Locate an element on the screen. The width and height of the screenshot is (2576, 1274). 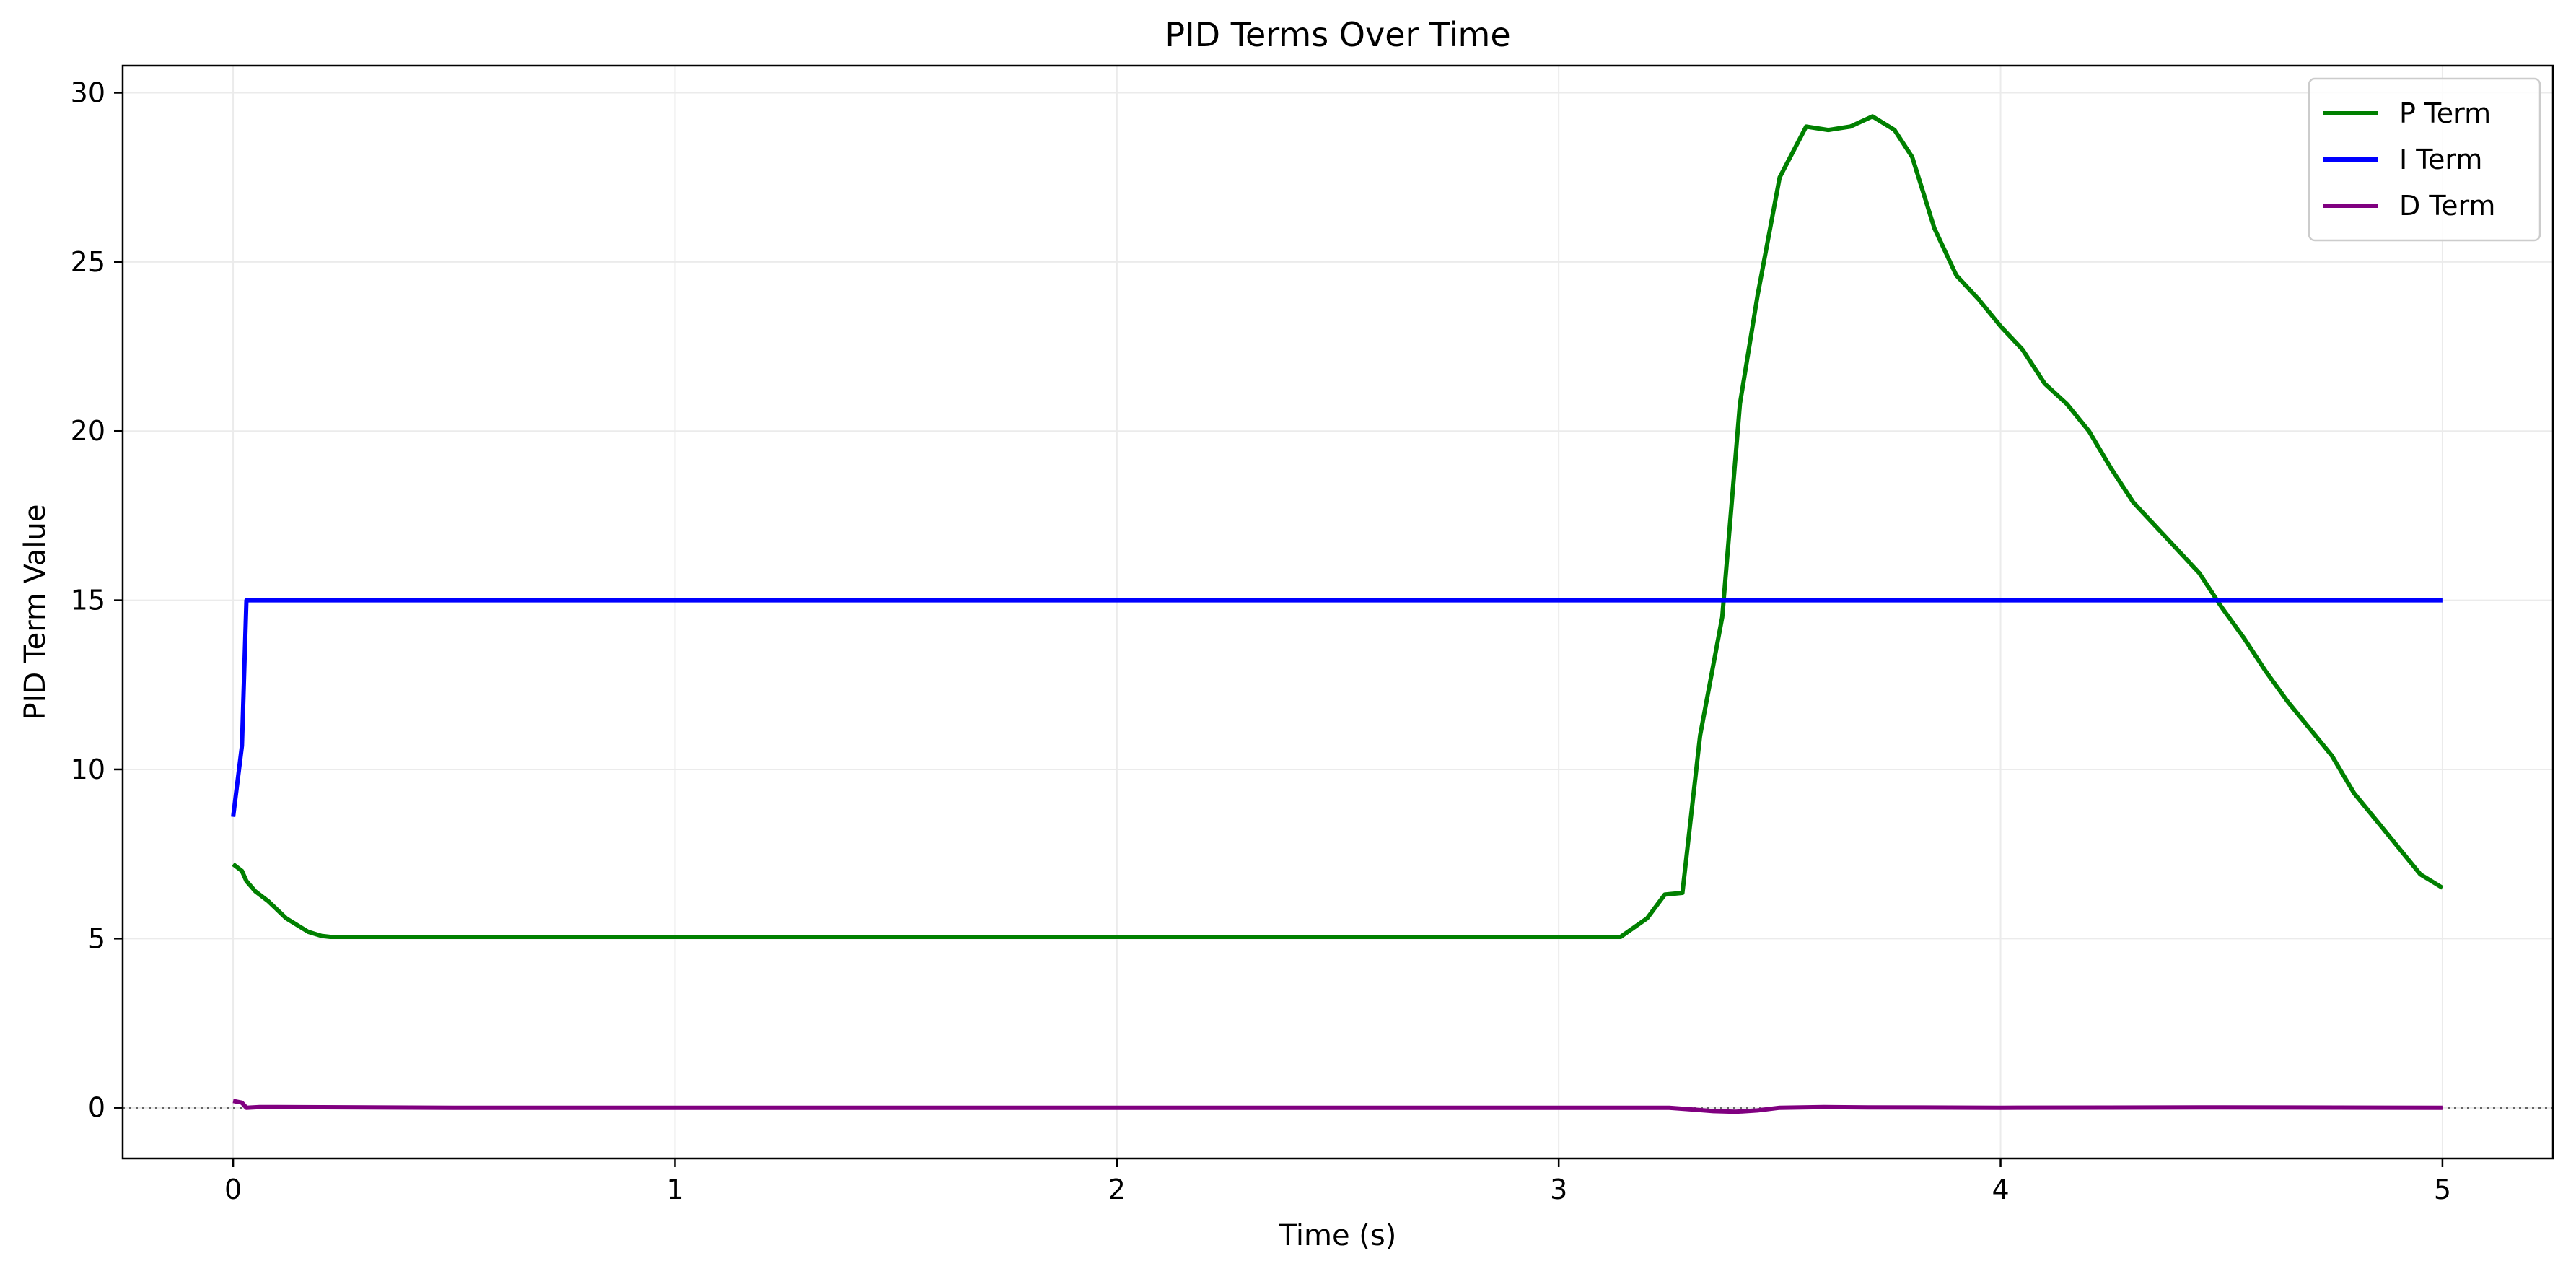
series-line-i-term is located at coordinates (1337, 707).